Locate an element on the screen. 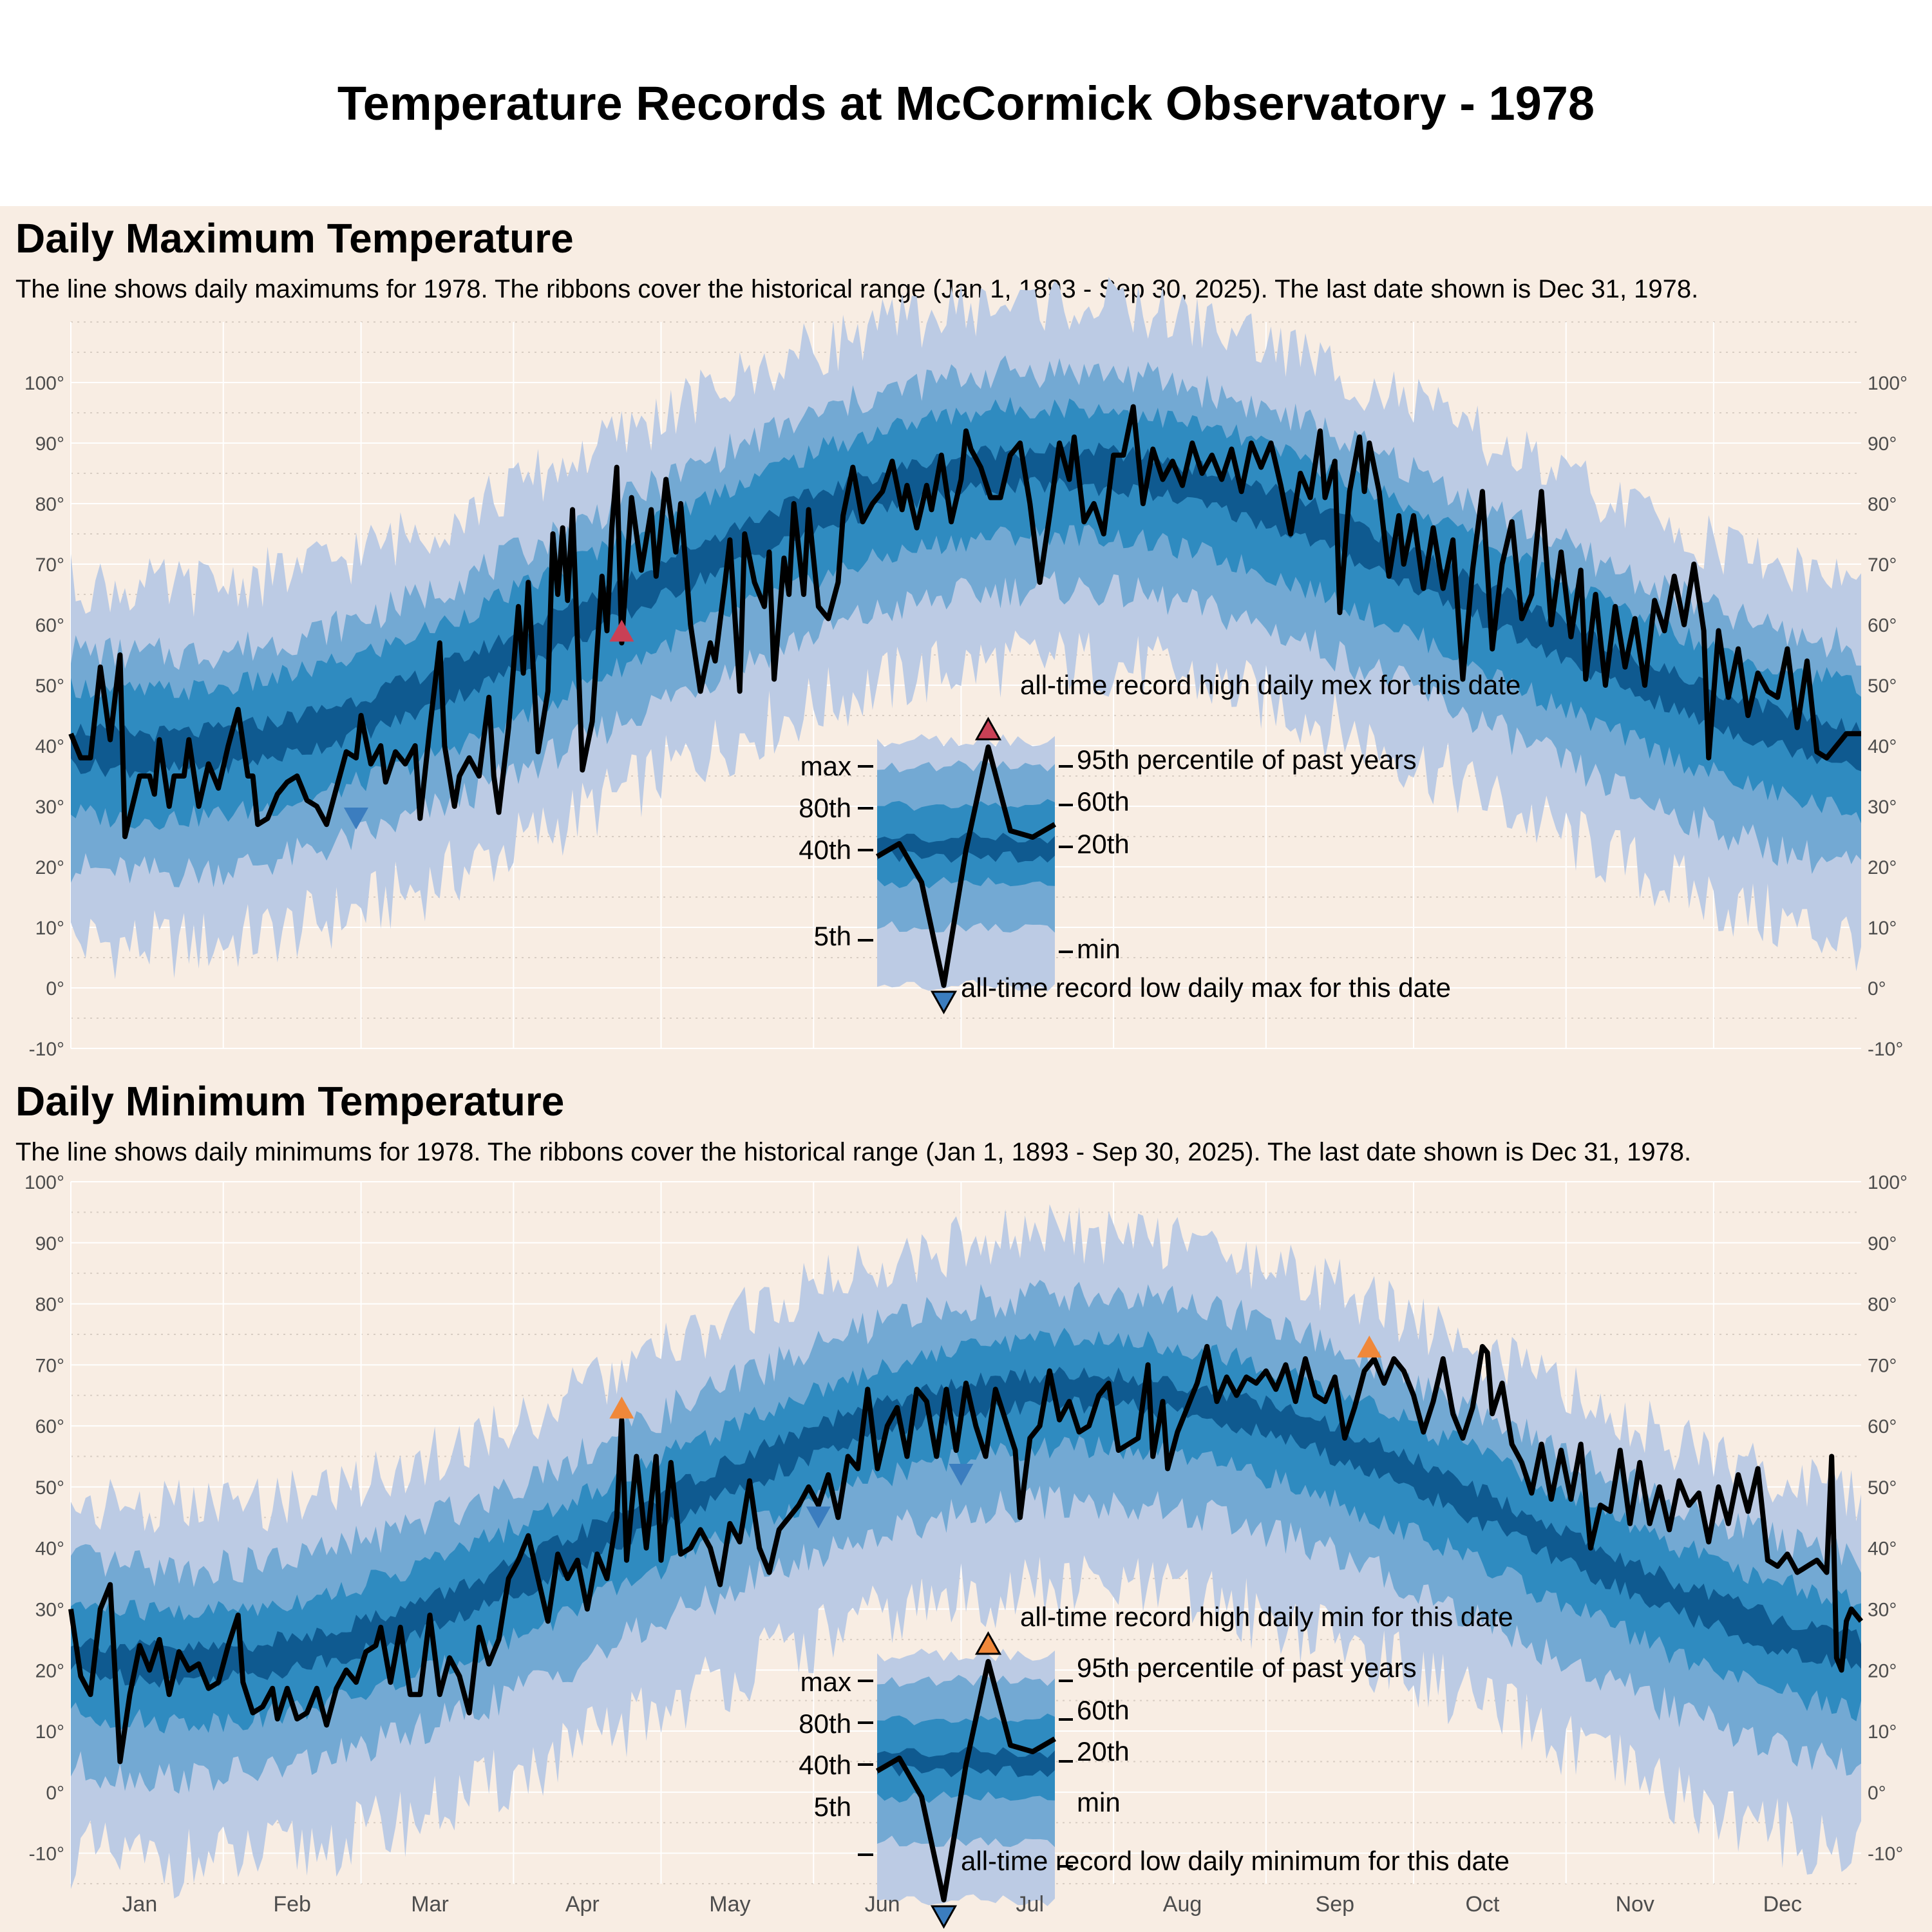 Image resolution: width=1932 pixels, height=1932 pixels. x-tick-label: Dec is located at coordinates (1783, 1905).